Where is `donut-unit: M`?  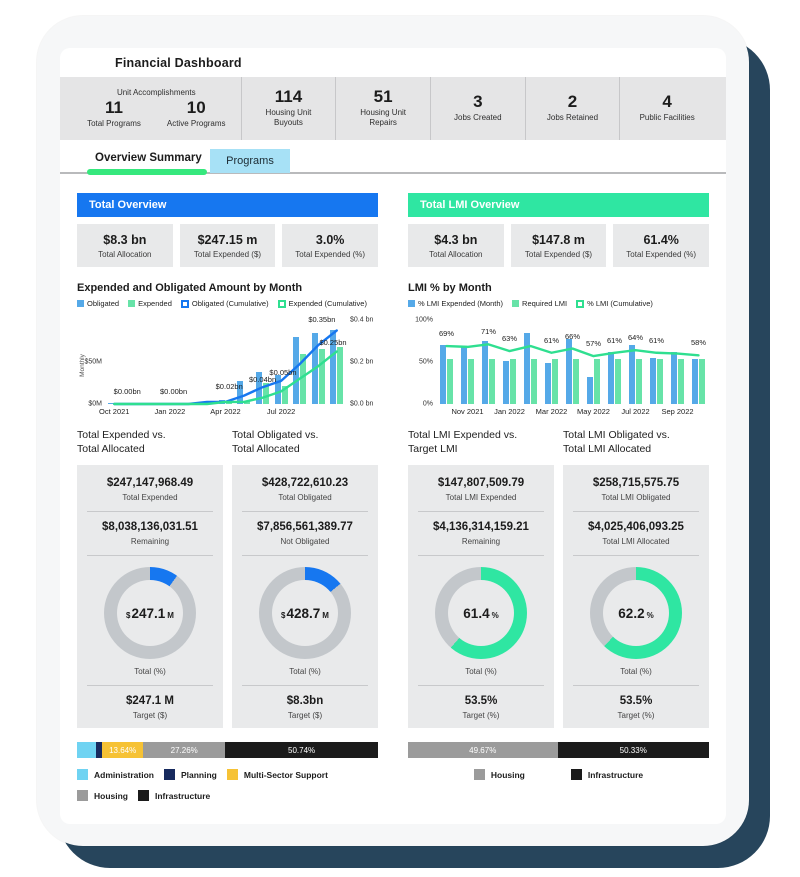 donut-unit: M is located at coordinates (325, 615).